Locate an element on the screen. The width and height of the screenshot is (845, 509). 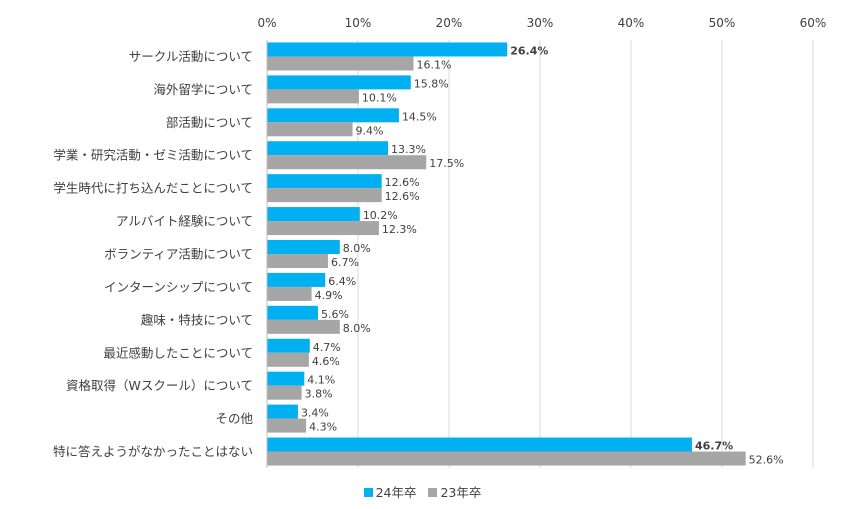
data-label: 6.4% is located at coordinates (342, 281).